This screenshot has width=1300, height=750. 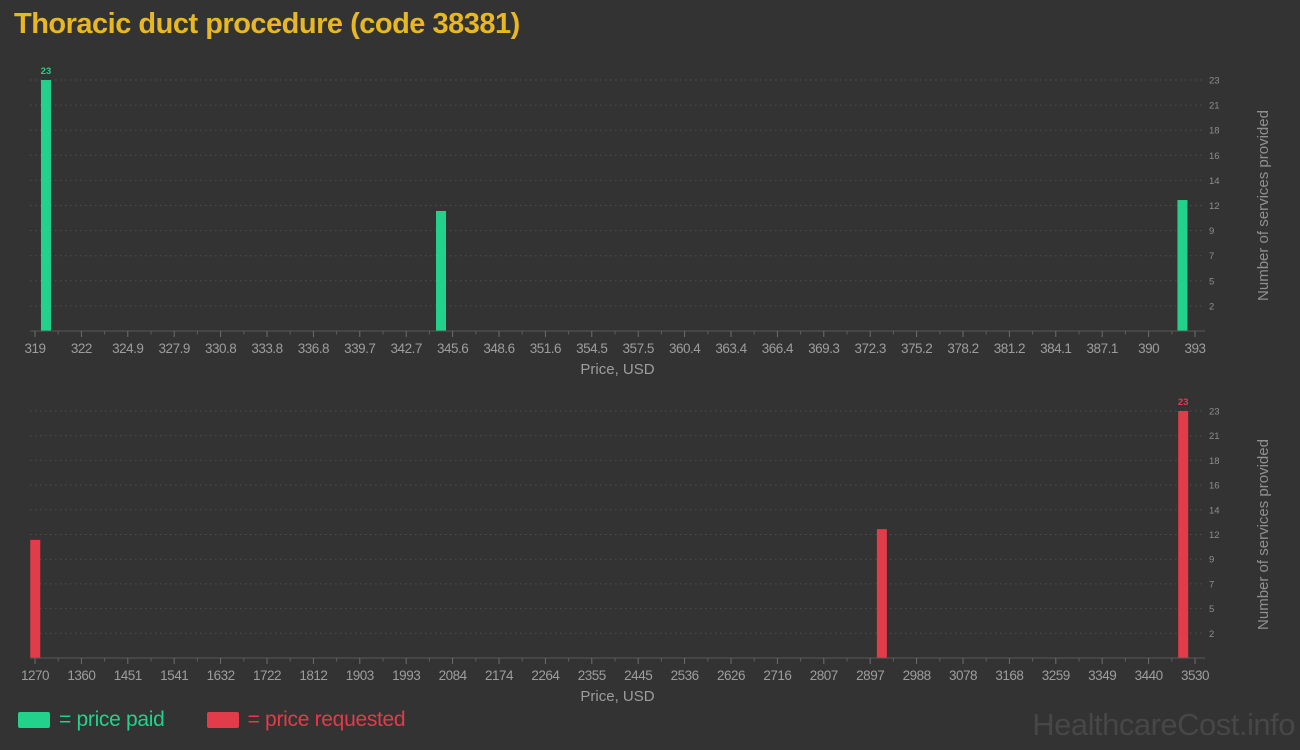 What do you see at coordinates (685, 348) in the screenshot?
I see `x-tick-label: 360.4` at bounding box center [685, 348].